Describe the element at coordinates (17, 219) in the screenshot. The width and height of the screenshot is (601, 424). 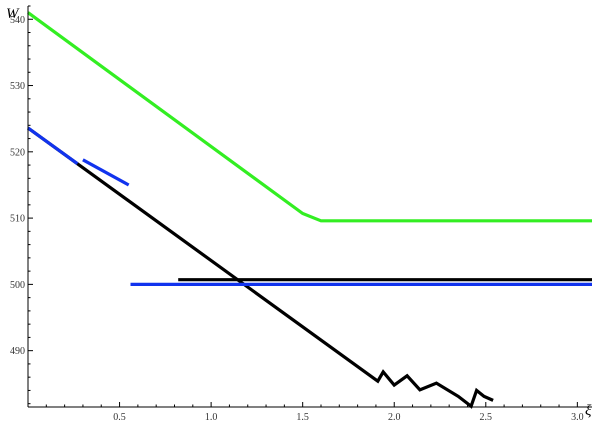
I see `y-tick-label: 510` at that location.